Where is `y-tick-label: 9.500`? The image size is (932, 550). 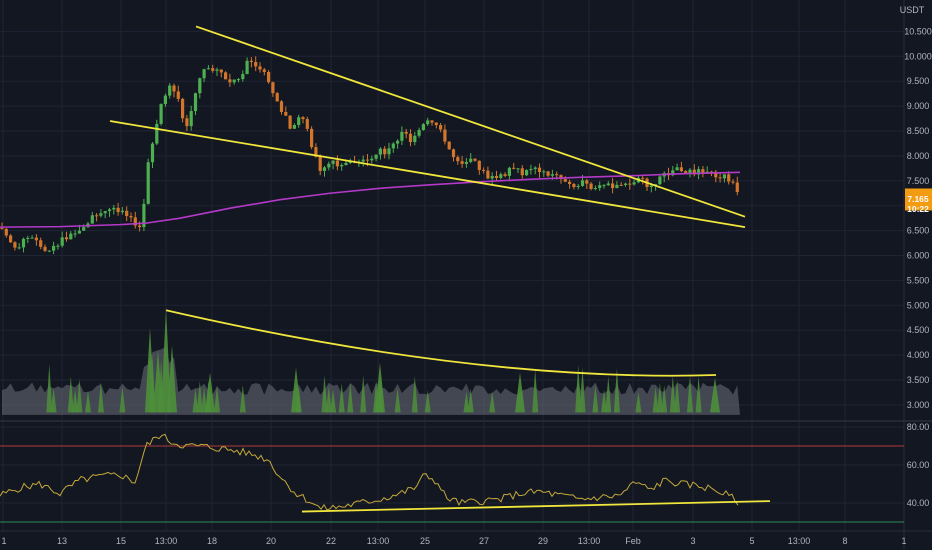 y-tick-label: 9.500 is located at coordinates (918, 81).